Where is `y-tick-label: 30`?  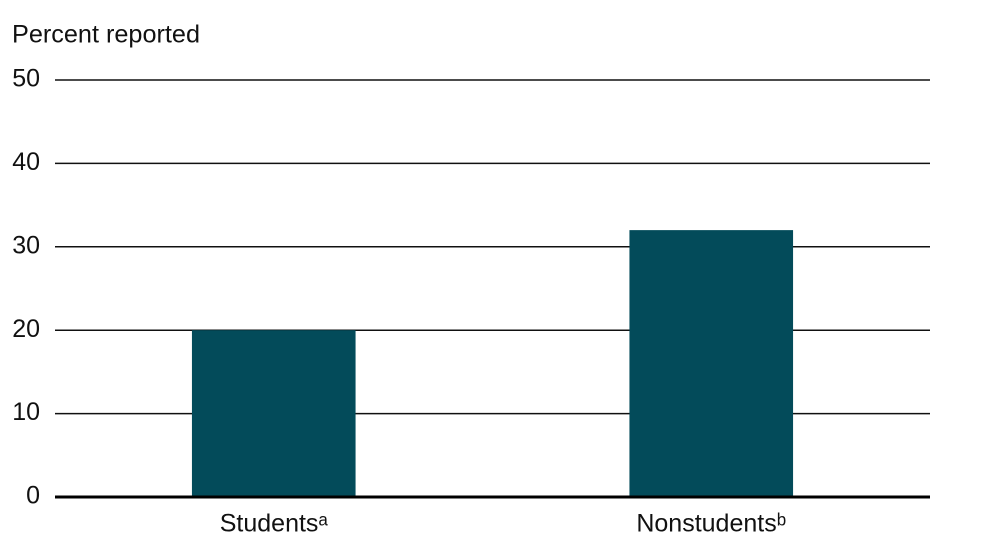
y-tick-label: 30 is located at coordinates (26, 245).